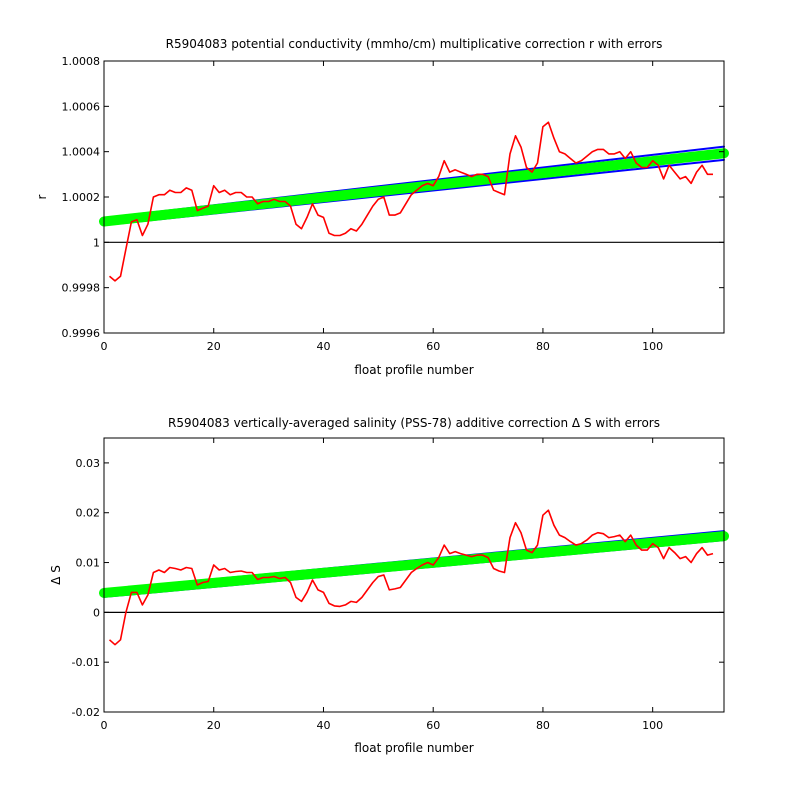  I want to click on observed-series-line, so click(411, 577).